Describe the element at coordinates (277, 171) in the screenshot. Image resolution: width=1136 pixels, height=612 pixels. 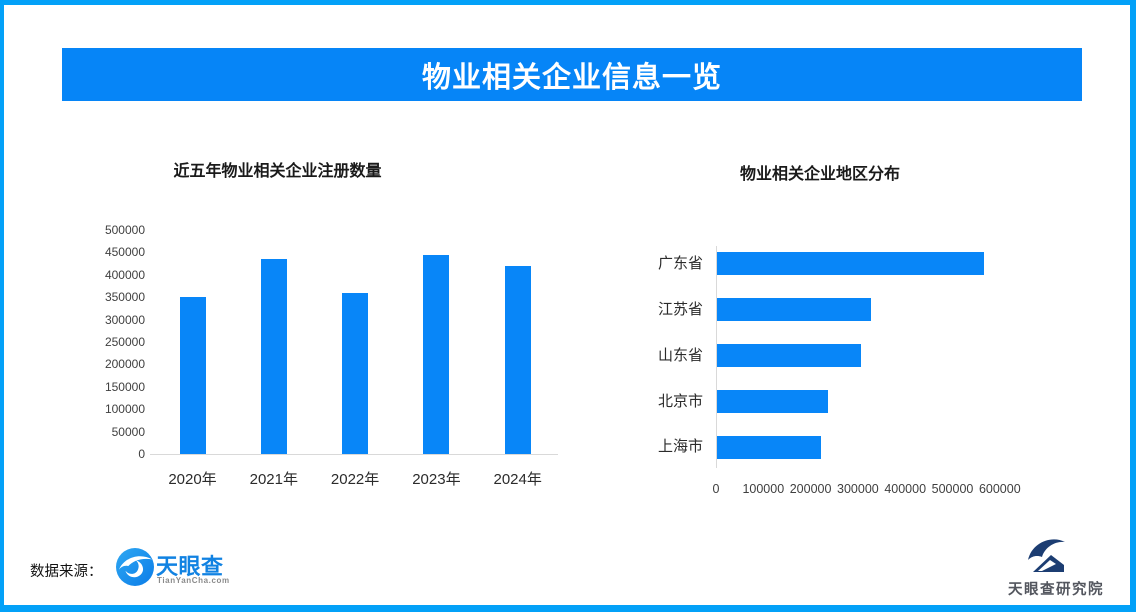
I see `registrations-chart-title: 近五年物业相关企业注册数量` at that location.